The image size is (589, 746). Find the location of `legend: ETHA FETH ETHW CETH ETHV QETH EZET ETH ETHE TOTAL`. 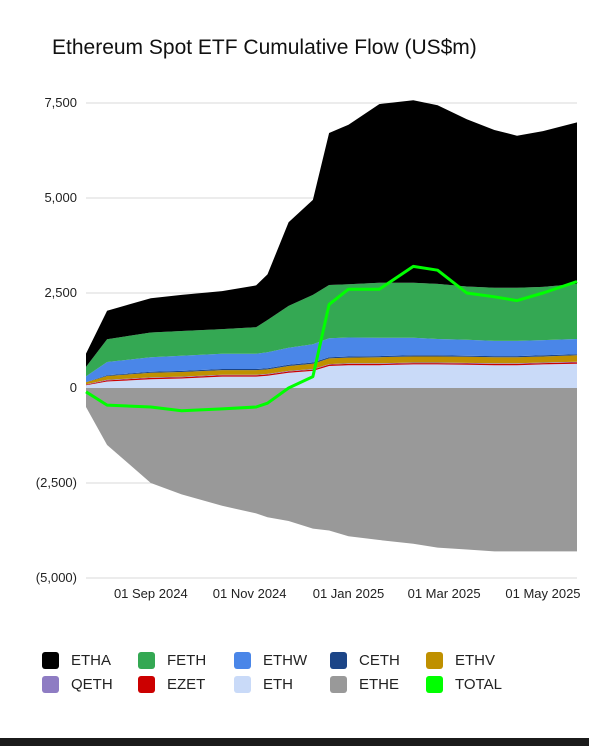

legend: ETHA FETH ETHW CETH ETHV QETH EZET ETH ETHE TOTAL is located at coordinates (302, 672).